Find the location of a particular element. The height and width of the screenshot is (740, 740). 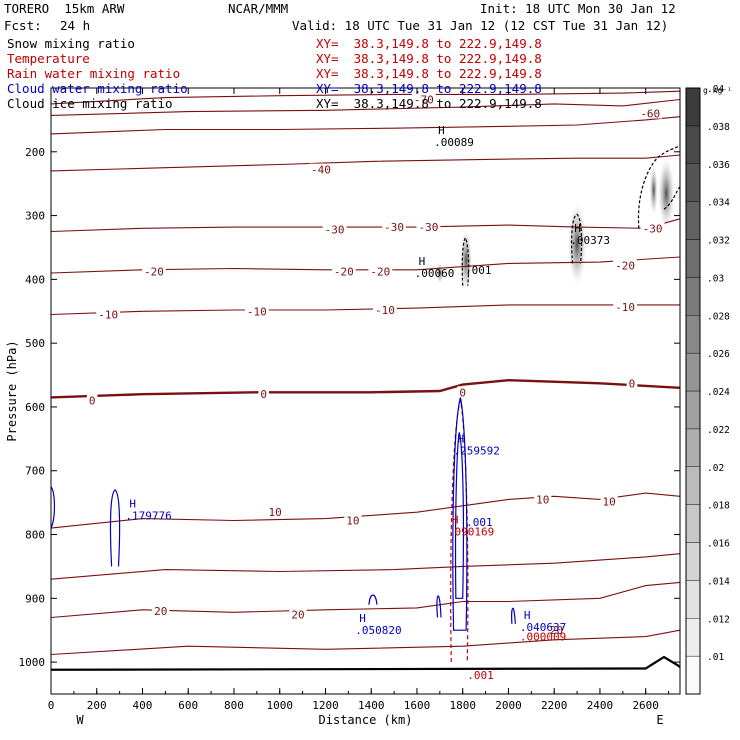

temperature-contour-label: 20 is located at coordinates (297, 614).